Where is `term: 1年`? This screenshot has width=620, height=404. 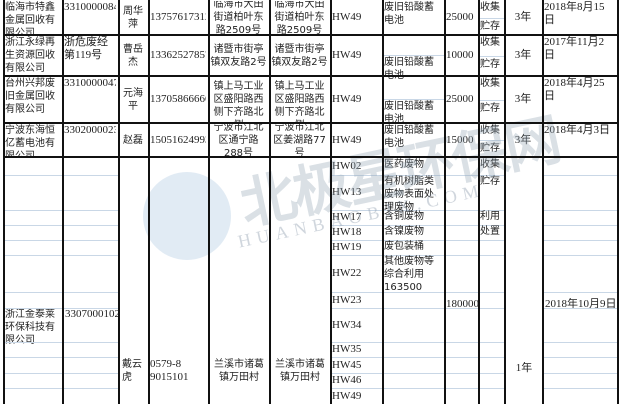
term: 1年 is located at coordinates (524, 368).